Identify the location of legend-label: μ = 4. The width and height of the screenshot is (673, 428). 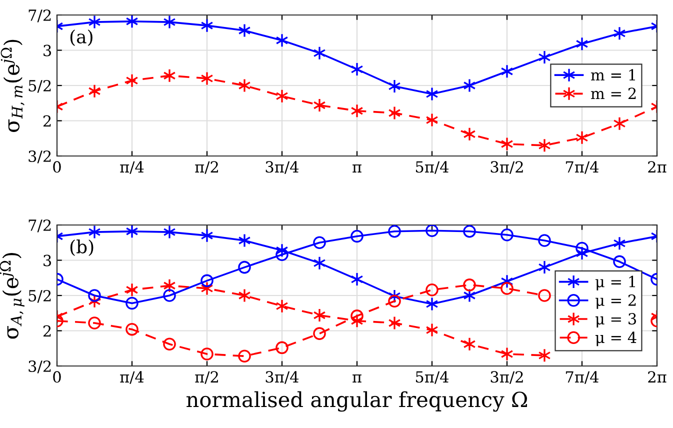
(616, 339).